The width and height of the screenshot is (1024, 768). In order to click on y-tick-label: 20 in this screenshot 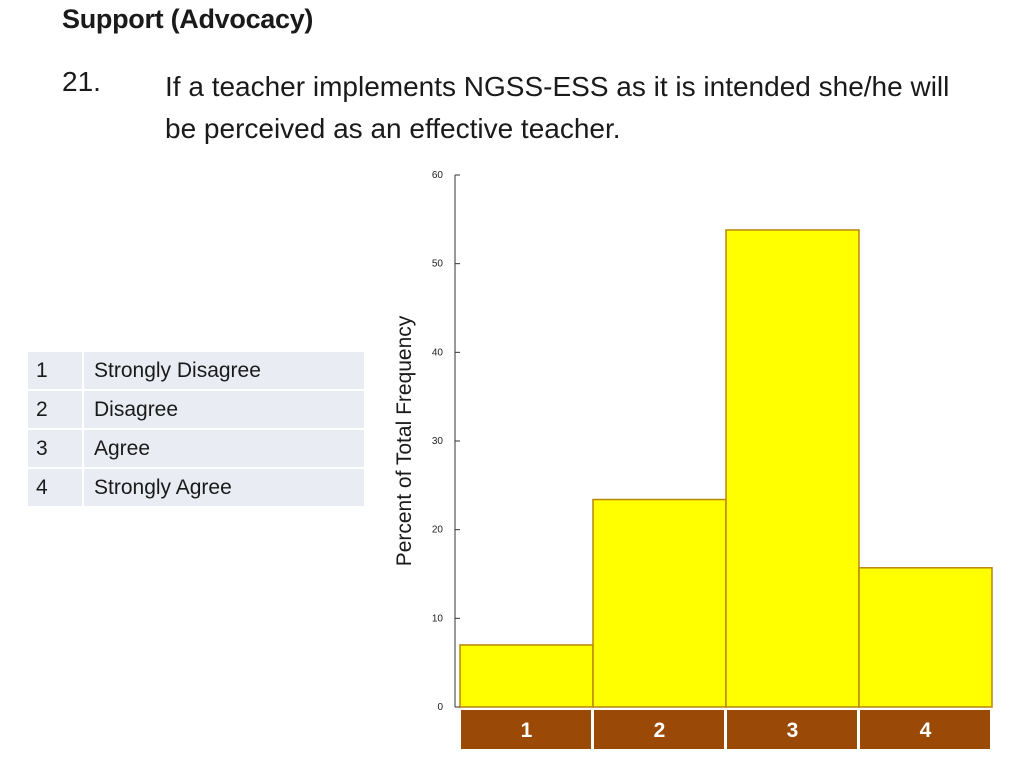, I will do `click(438, 530)`.